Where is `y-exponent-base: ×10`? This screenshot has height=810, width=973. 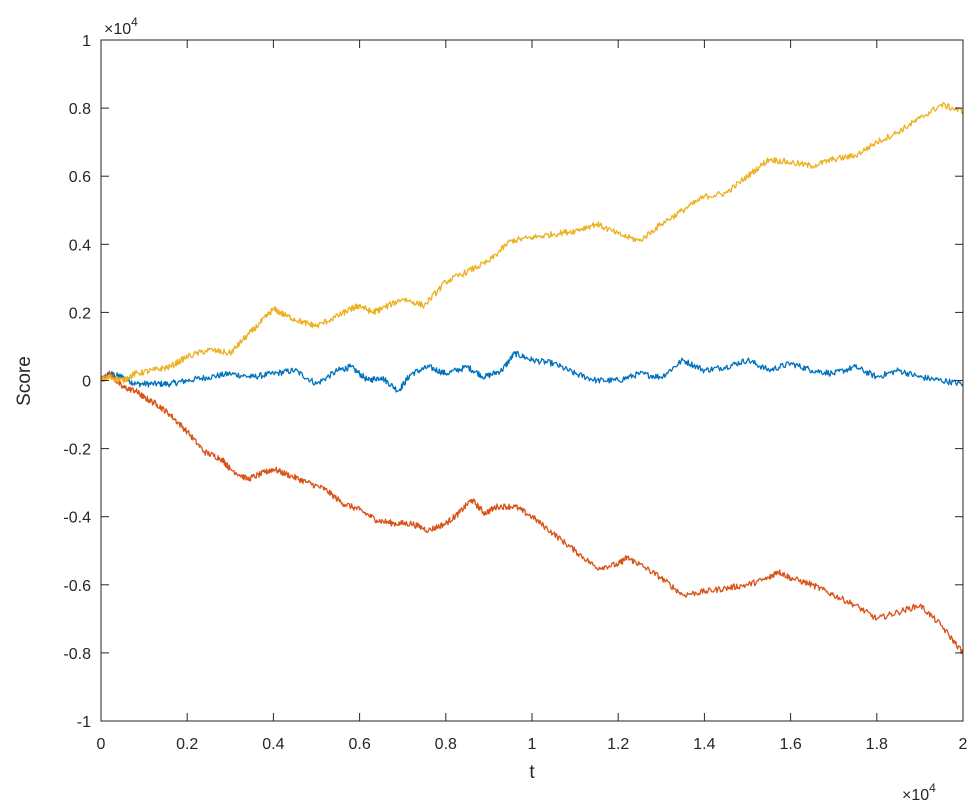
y-exponent-base: ×10 is located at coordinates (117, 29).